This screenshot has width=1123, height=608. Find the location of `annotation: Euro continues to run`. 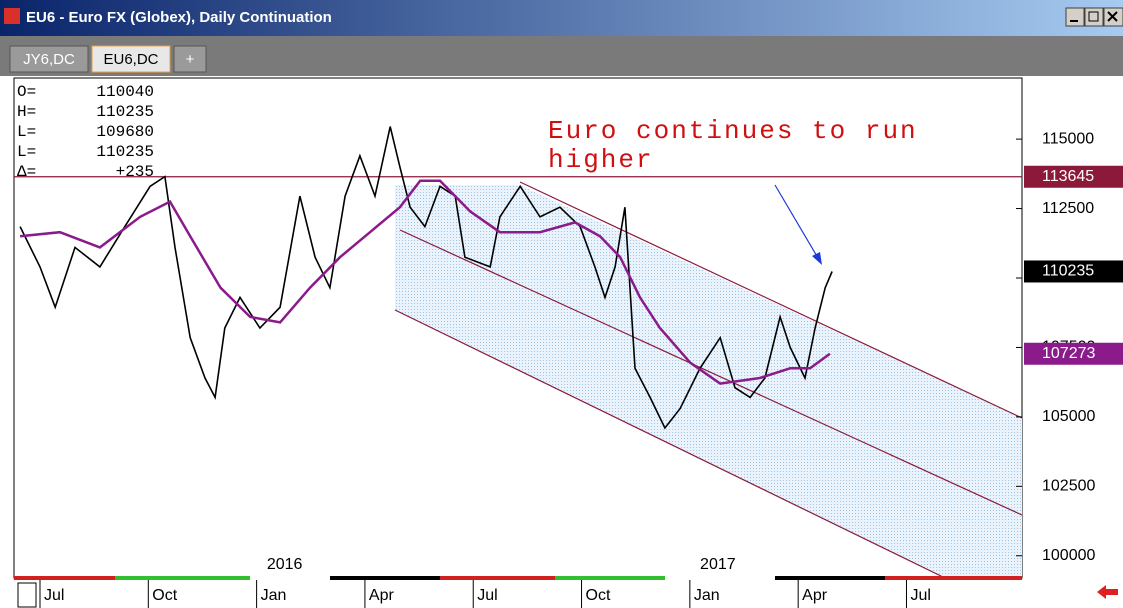

annotation: Euro continues to run is located at coordinates (733, 131).